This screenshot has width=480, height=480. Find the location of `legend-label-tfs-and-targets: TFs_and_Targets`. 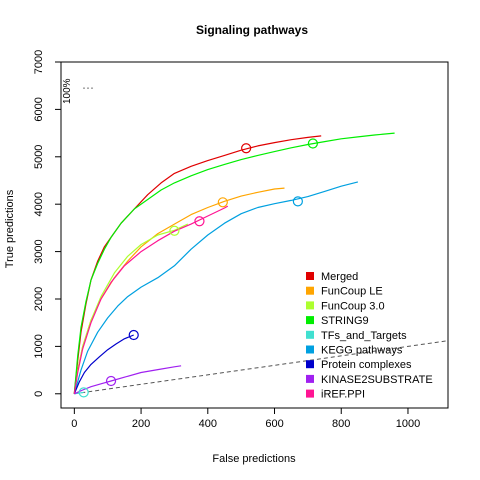

legend-label-tfs-and-targets: TFs_and_Targets is located at coordinates (364, 336).